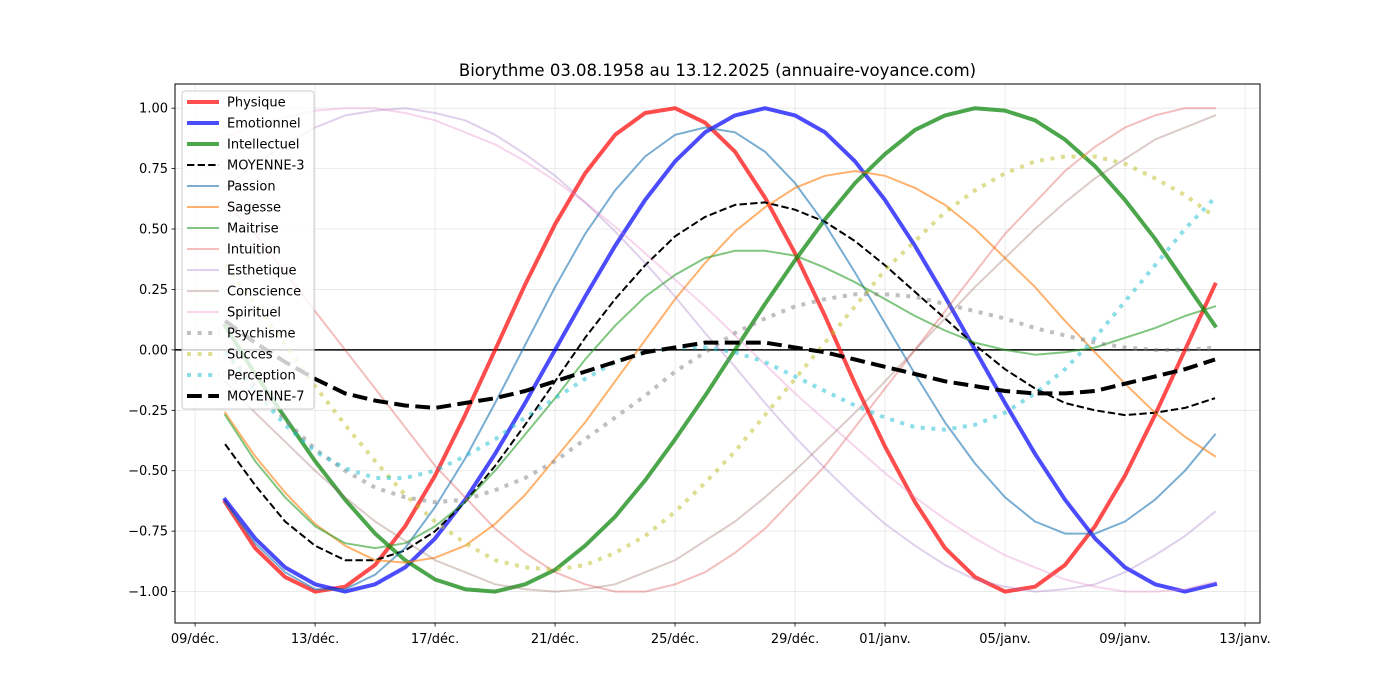 The height and width of the screenshot is (700, 1400). Describe the element at coordinates (1125, 639) in the screenshot. I see `x-tick-label: 09/janv.` at that location.